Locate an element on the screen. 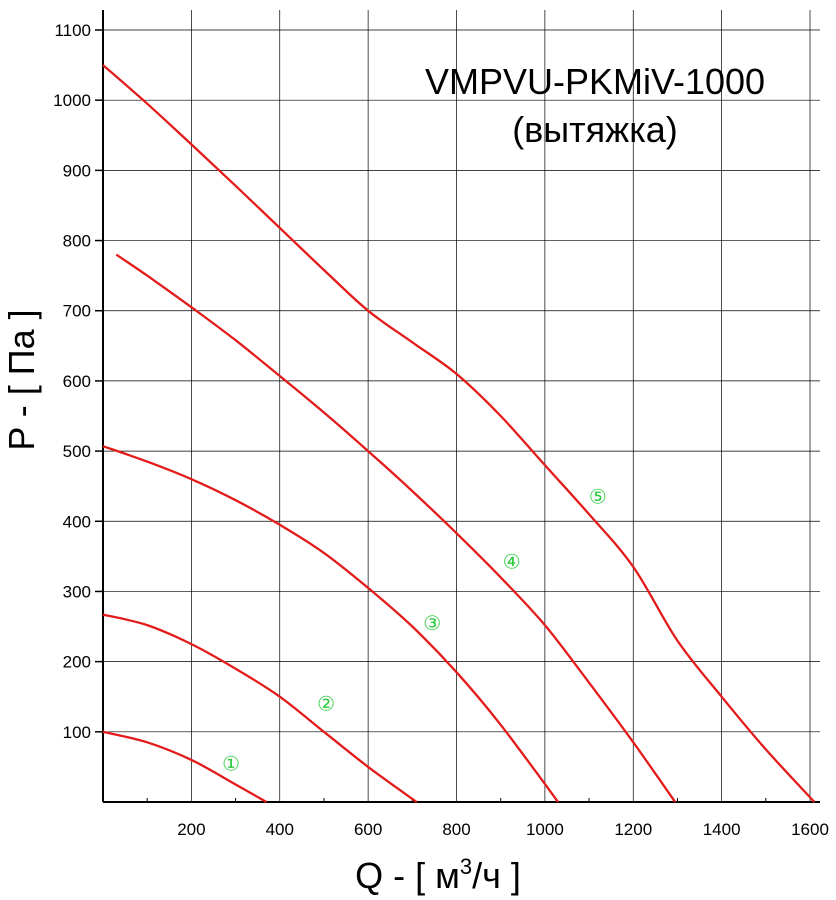  y-tick-label: 600 is located at coordinates (77, 381).